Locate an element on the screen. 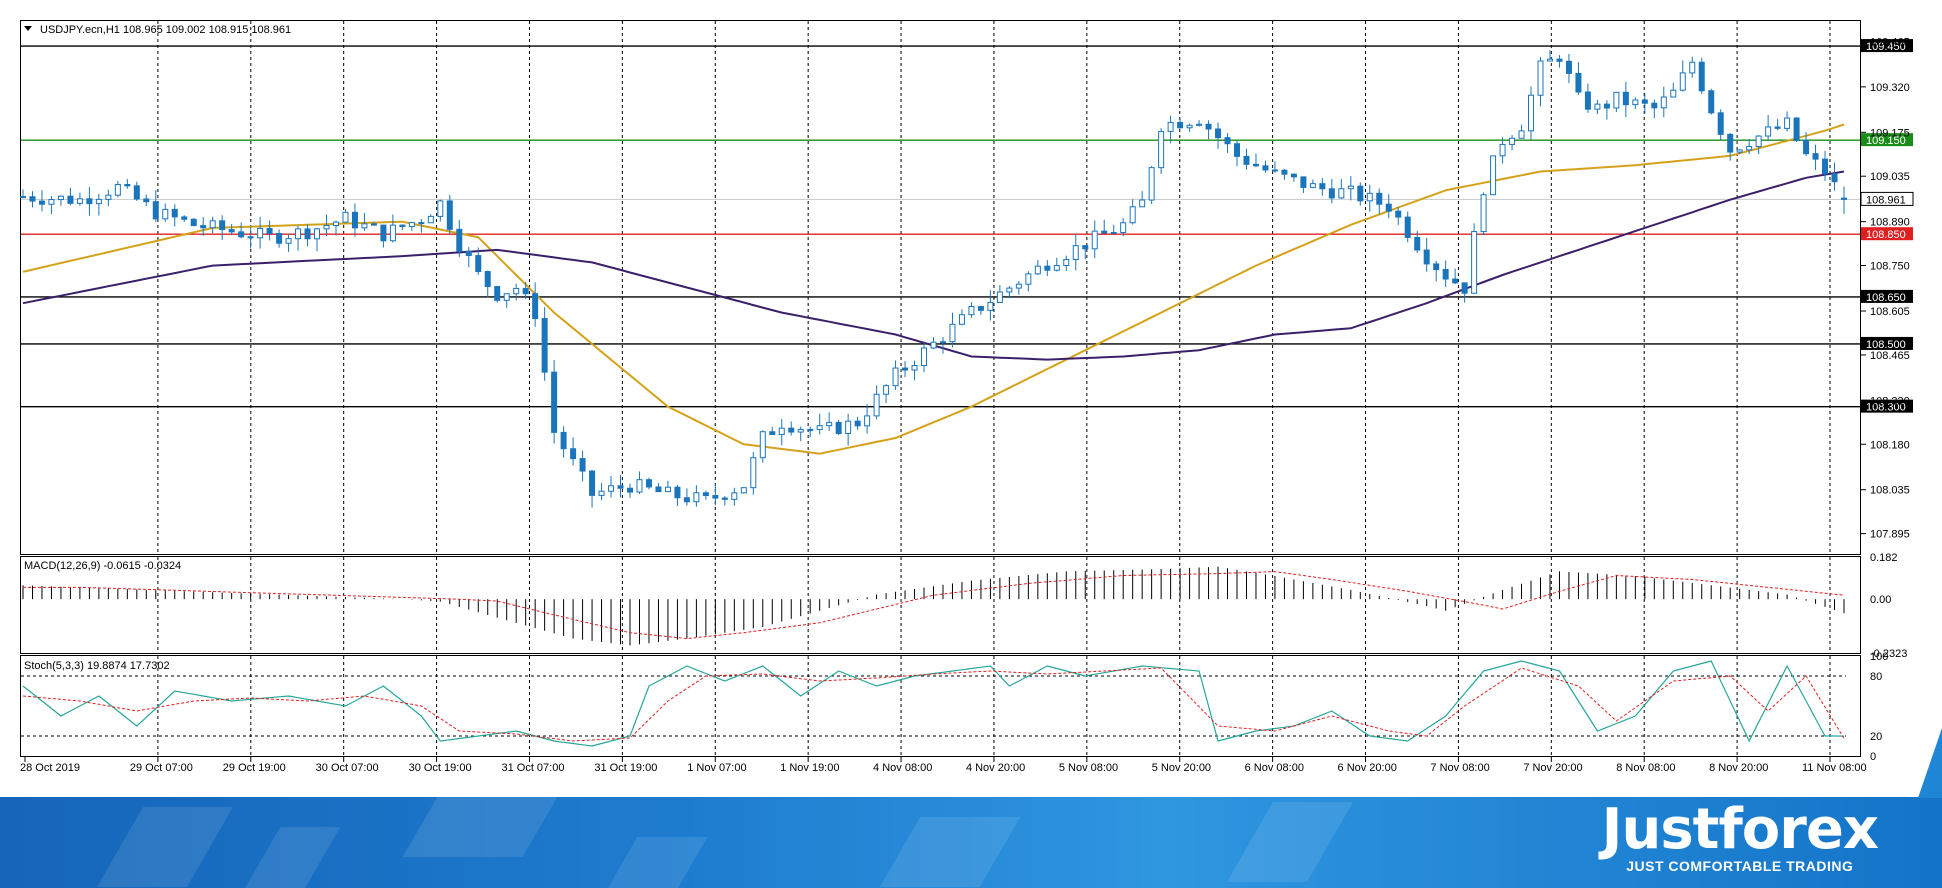 Image resolution: width=1942 pixels, height=888 pixels. stoch-panel is located at coordinates (940, 706).